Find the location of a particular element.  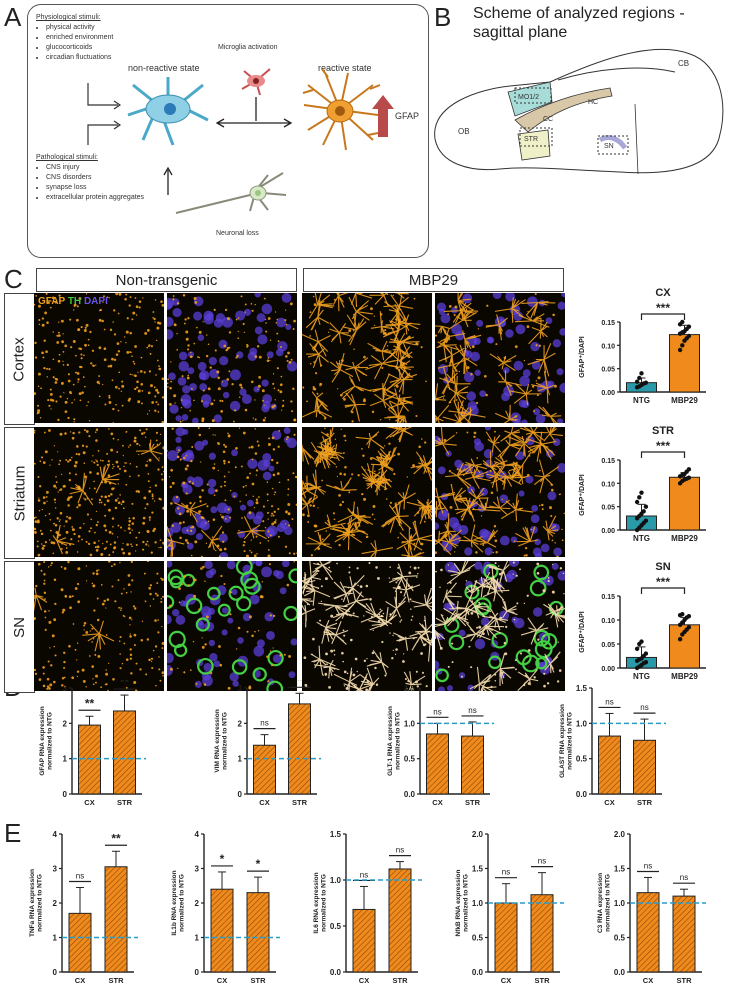

y-axis-label: normalized to NTG is located at coordinates (182, 903).